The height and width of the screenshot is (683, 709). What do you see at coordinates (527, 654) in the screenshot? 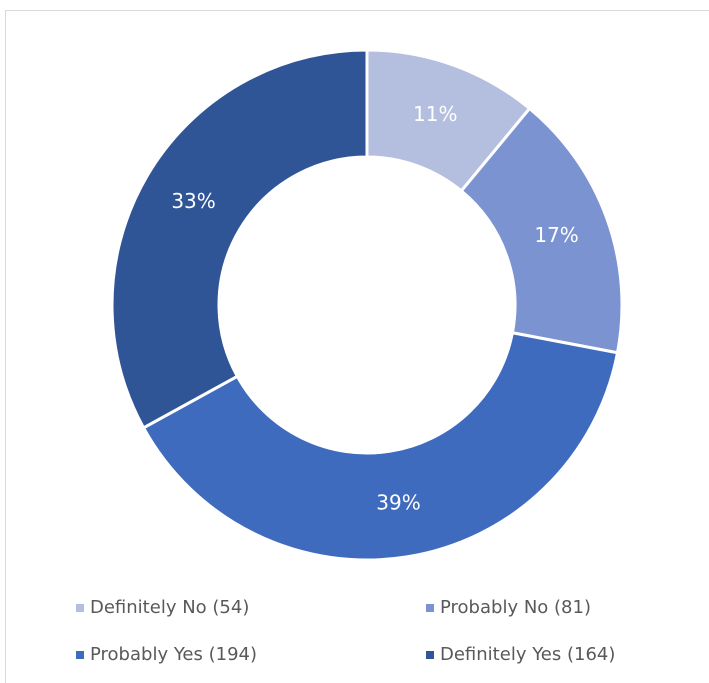
I see `legend-label: Definitely Yes (164)` at bounding box center [527, 654].